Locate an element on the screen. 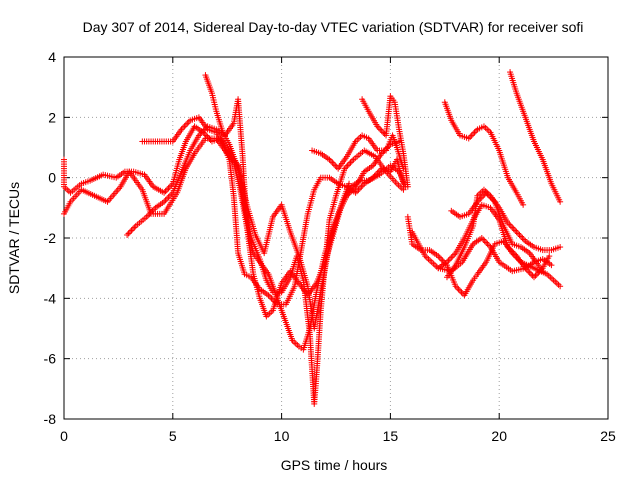  x-tick-label: 15 is located at coordinates (391, 436).